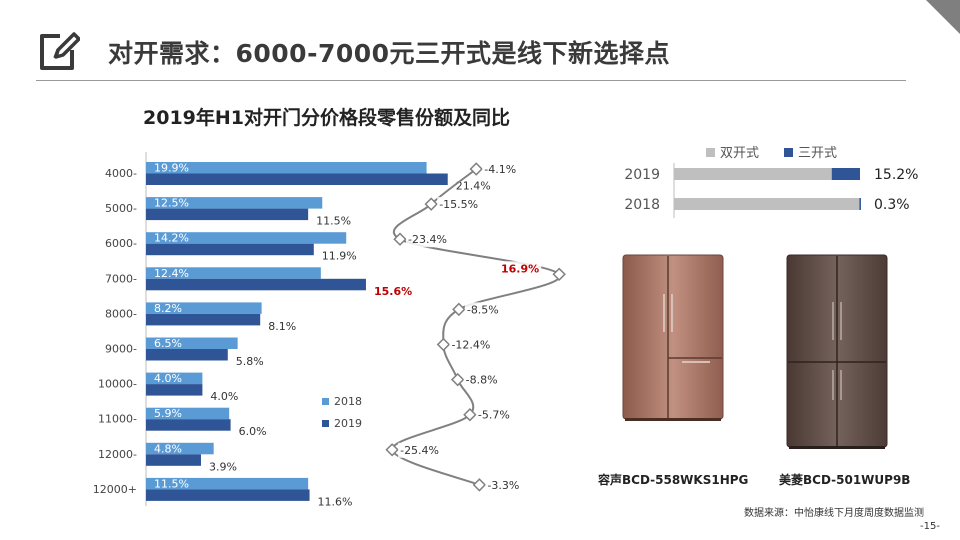  What do you see at coordinates (845, 480) in the screenshot?
I see `fridge-caption-meiling: 美菱BCD-501WUP9B` at bounding box center [845, 480].